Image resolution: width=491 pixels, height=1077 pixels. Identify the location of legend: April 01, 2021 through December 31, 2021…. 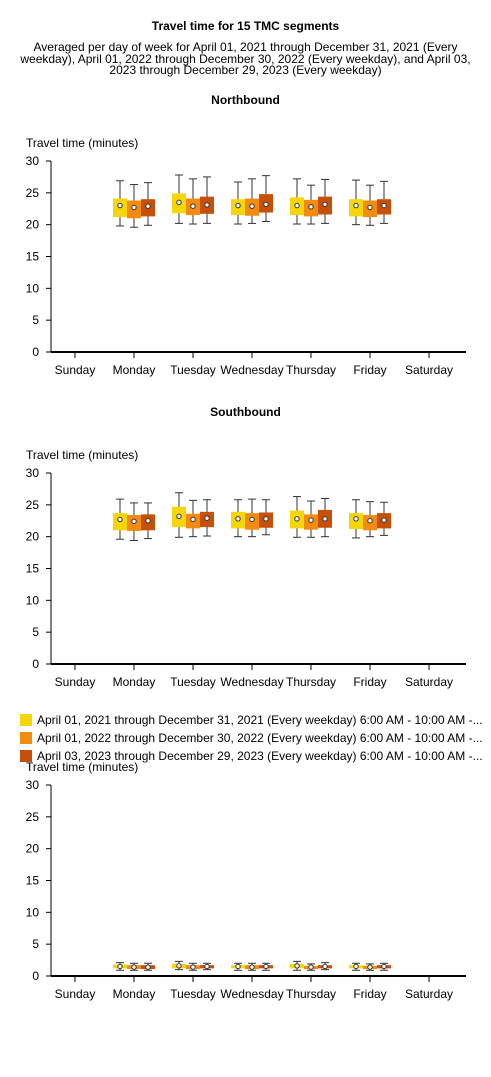
(255, 738).